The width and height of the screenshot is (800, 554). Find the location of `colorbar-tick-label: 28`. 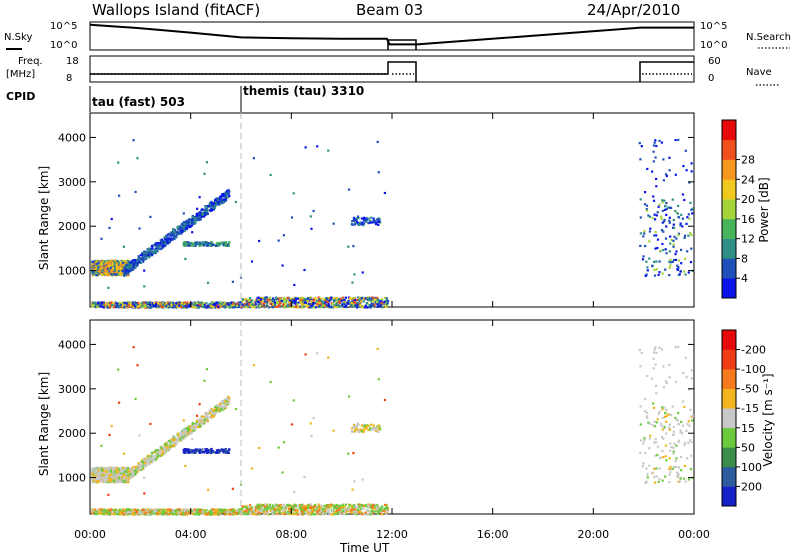

colorbar-tick-label: 28 is located at coordinates (748, 160).